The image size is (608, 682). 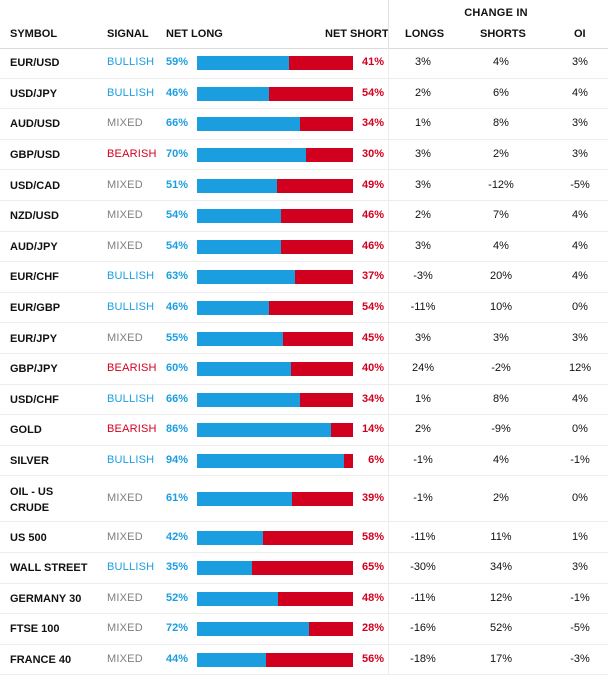 What do you see at coordinates (580, 307) in the screenshot?
I see `oi-change-value: 0%` at bounding box center [580, 307].